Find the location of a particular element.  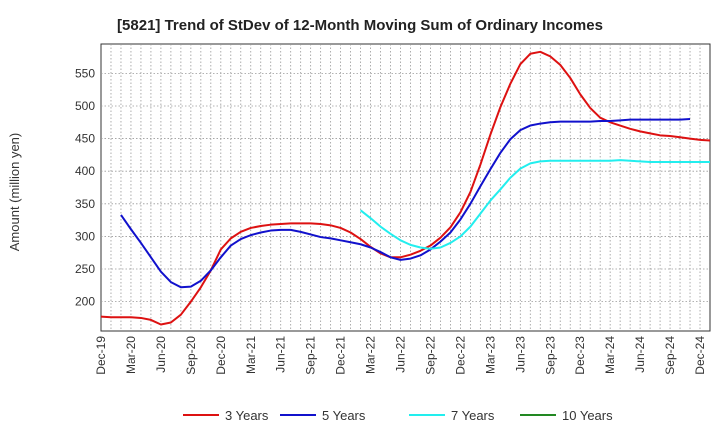

legend-label: 3 Years is located at coordinates (247, 415).